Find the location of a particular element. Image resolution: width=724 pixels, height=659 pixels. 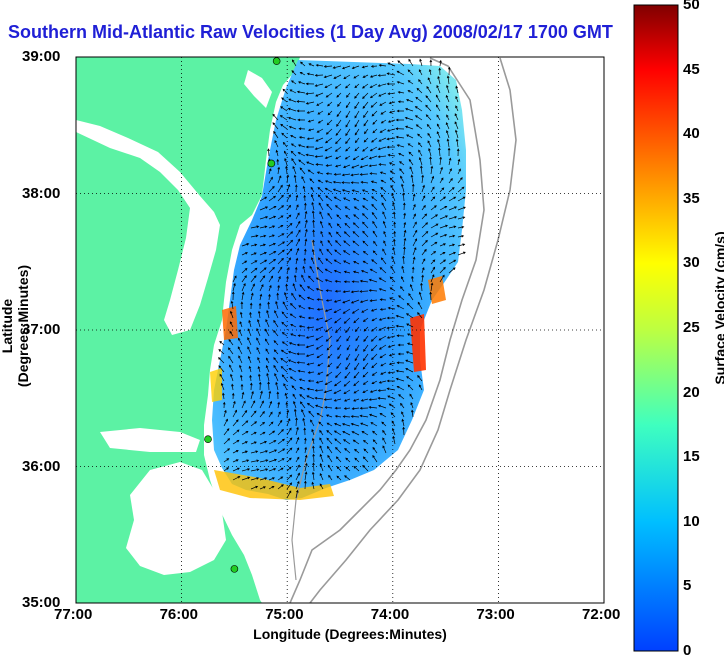

colorbar-tick-label: 10 is located at coordinates (691, 521).